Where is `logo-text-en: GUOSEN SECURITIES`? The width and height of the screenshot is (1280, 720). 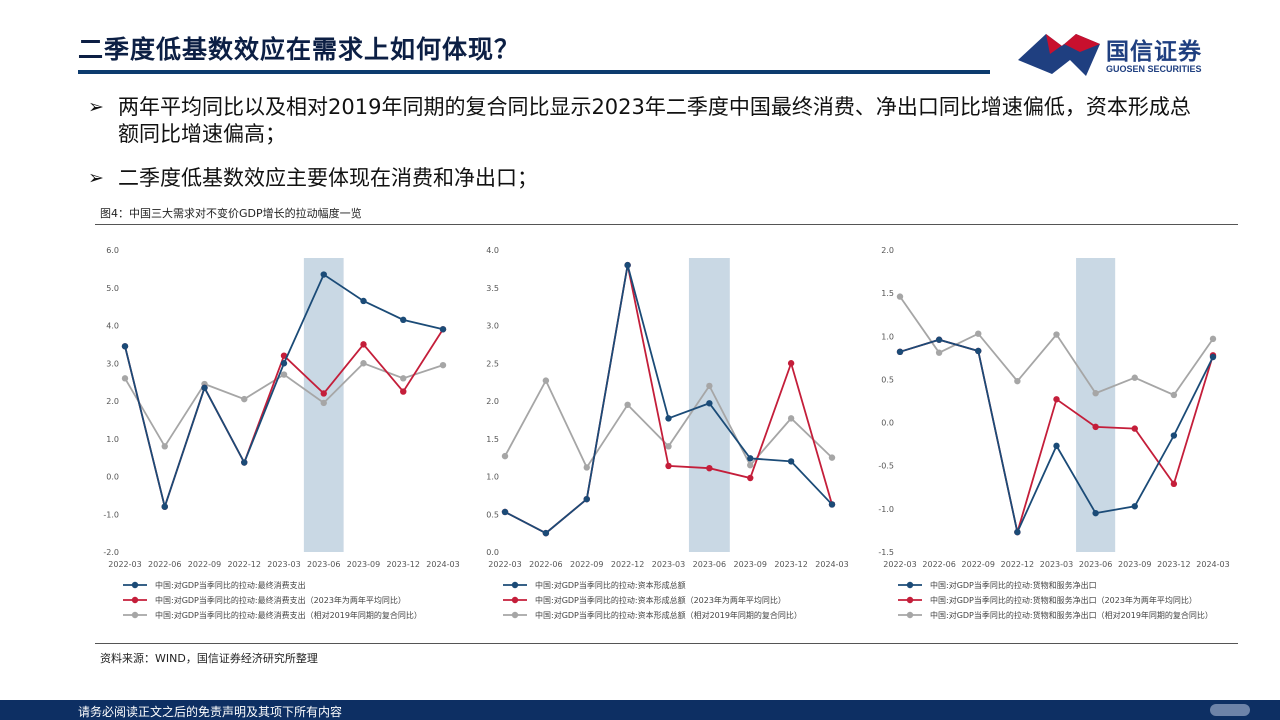 logo-text-en: GUOSEN SECURITIES is located at coordinates (1154, 69).